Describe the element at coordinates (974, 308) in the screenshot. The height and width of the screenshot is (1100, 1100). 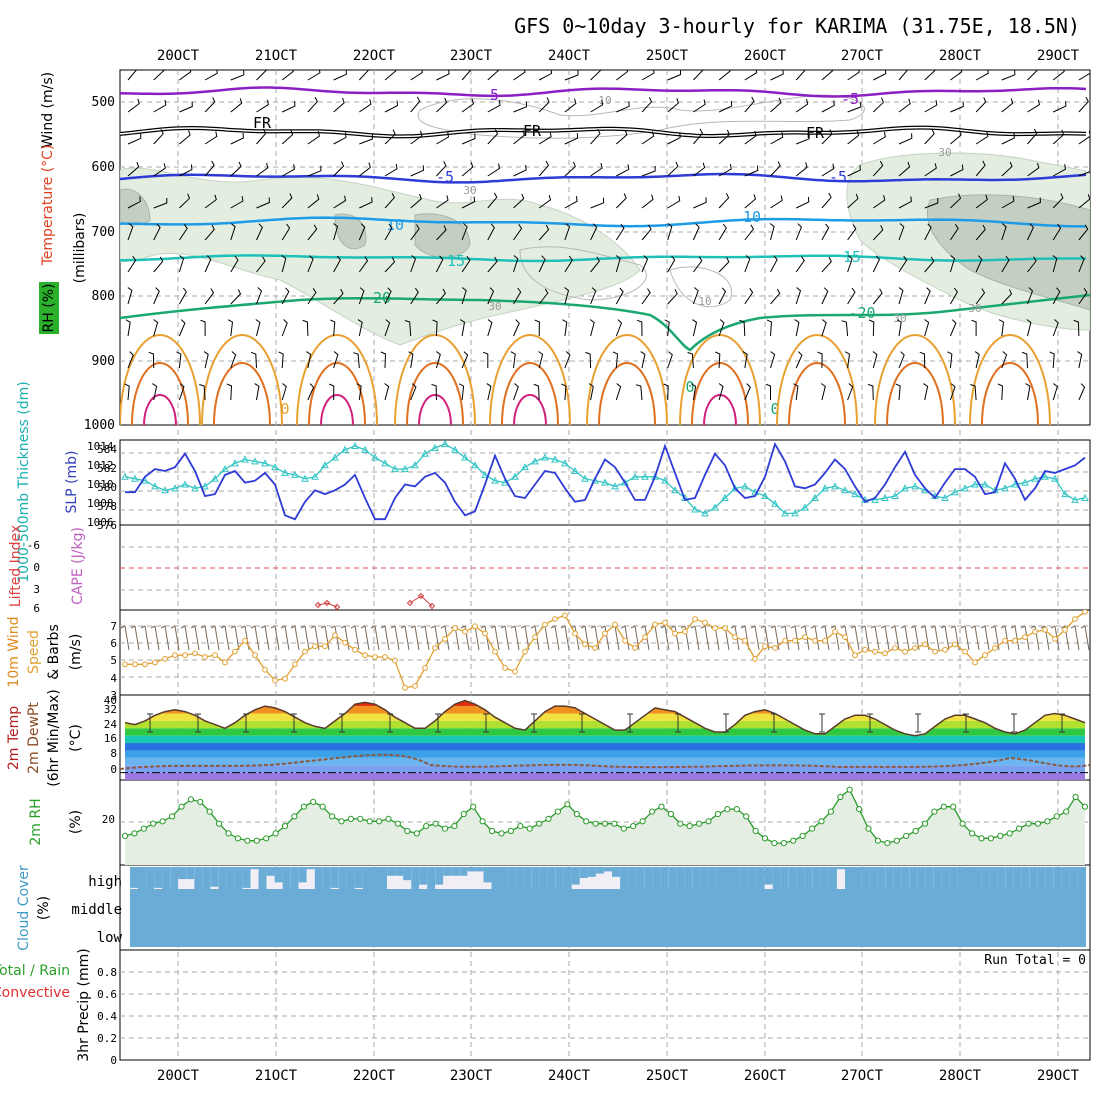
I see `rh-contour-label: 30` at that location.